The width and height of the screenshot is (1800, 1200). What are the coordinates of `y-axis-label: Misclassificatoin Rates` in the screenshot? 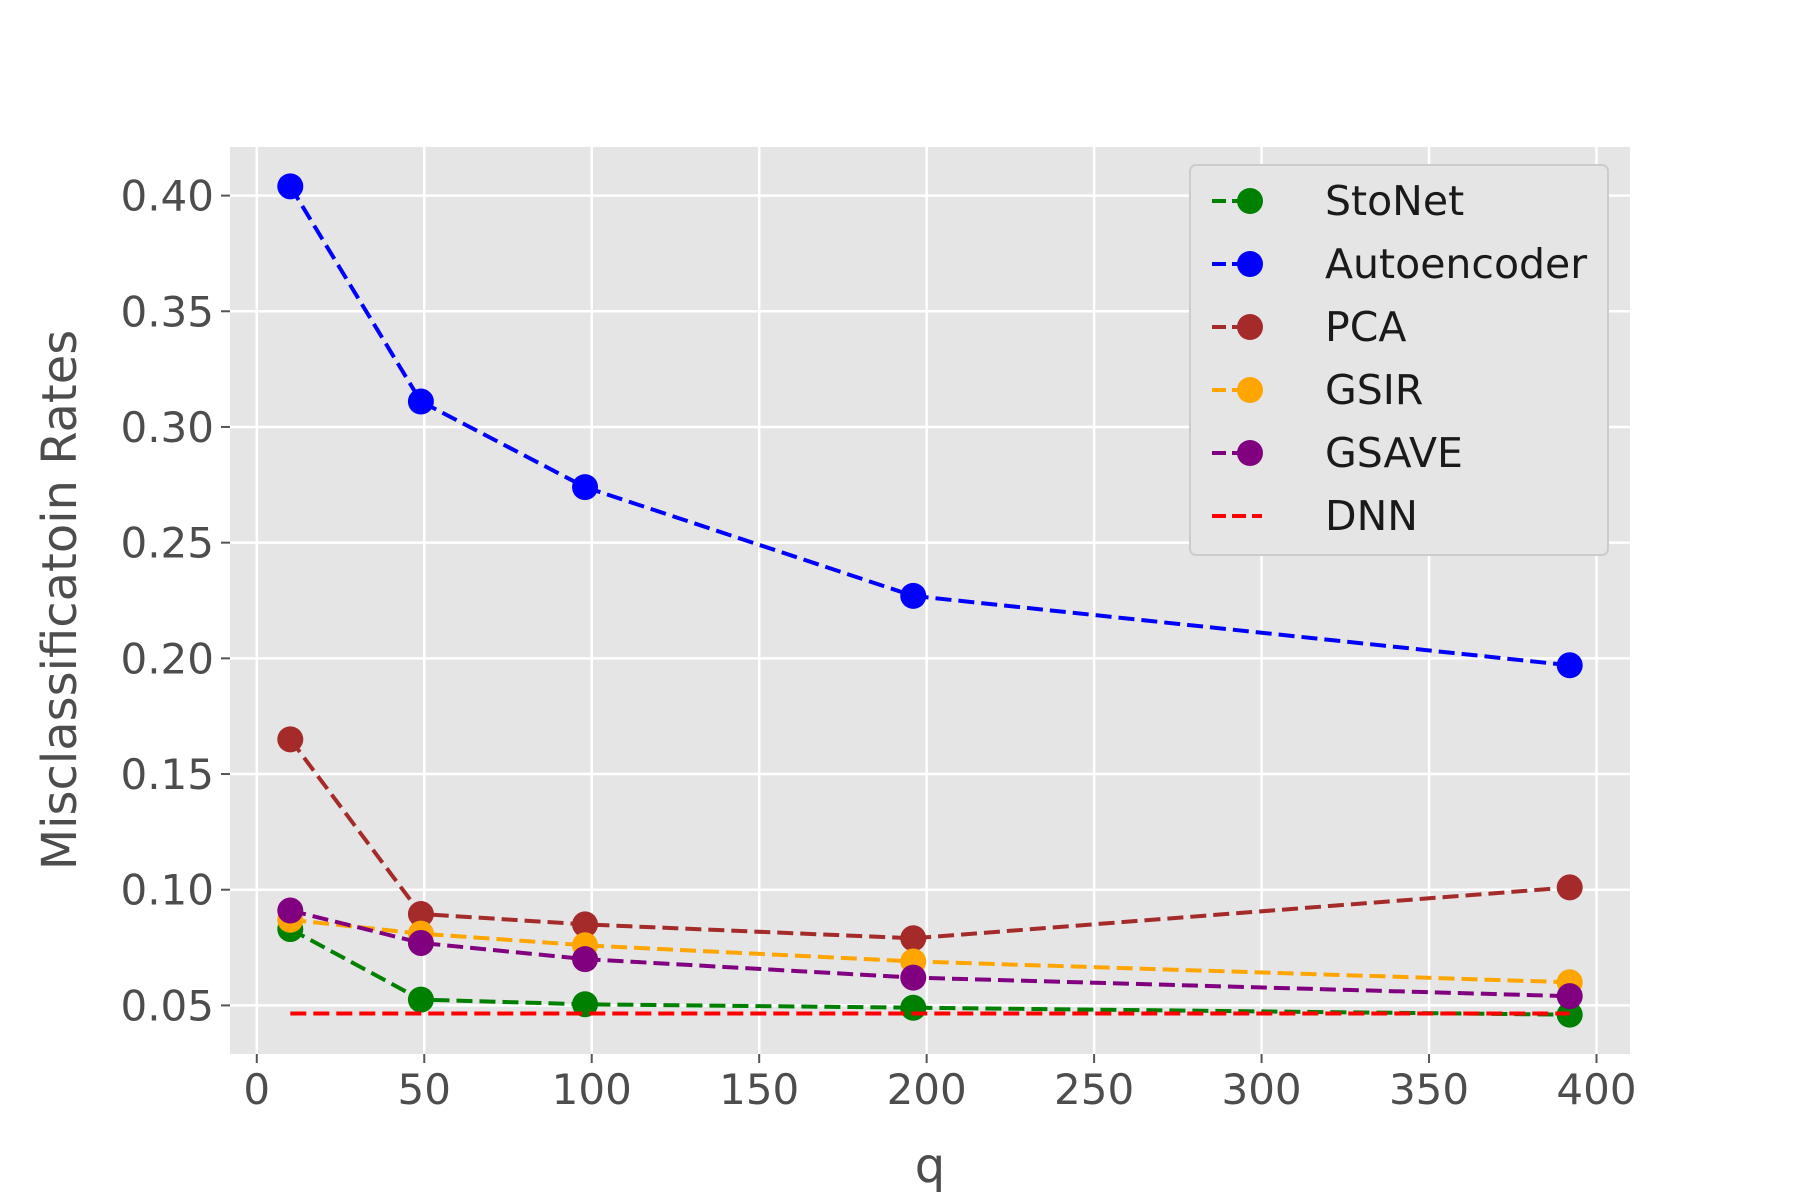 It's located at (60, 600).